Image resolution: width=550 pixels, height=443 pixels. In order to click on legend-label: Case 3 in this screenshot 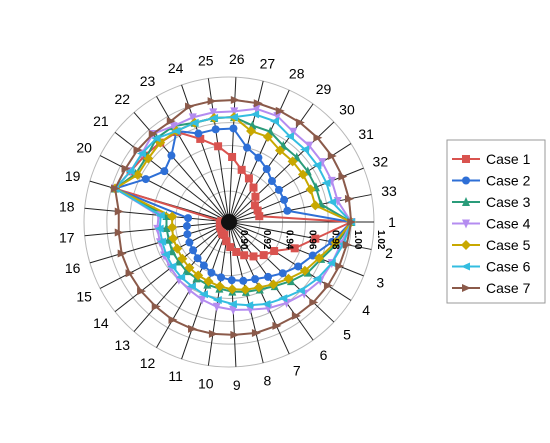, I will do `click(508, 202)`.